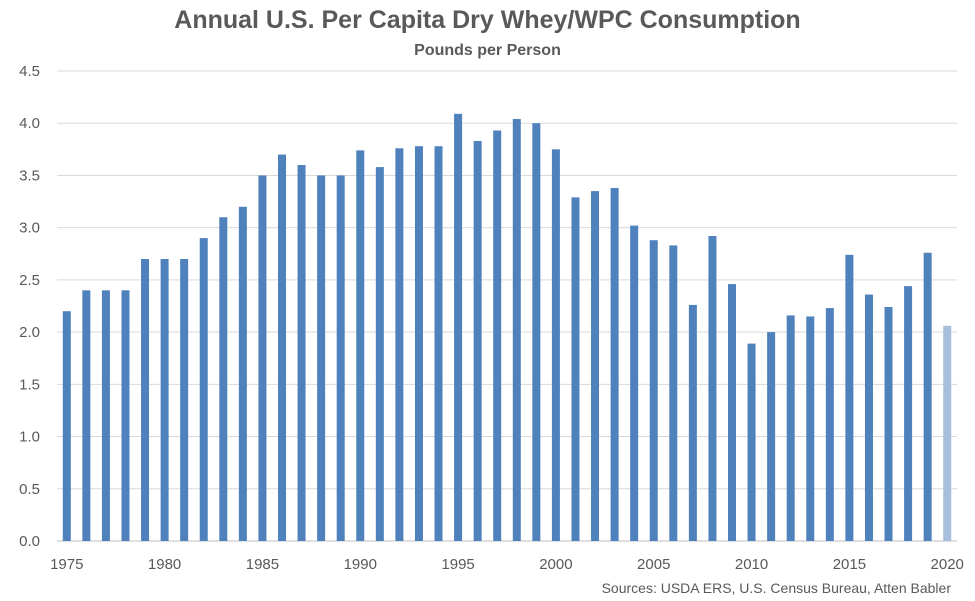  Describe the element at coordinates (751, 564) in the screenshot. I see `x-tick-label: 2010` at that location.